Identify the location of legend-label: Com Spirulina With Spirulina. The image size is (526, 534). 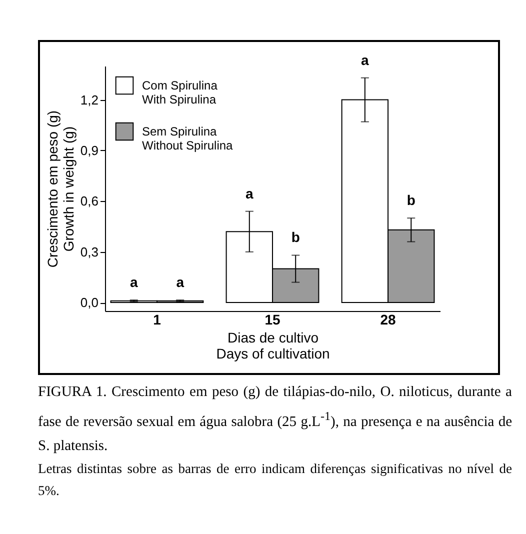
(180, 92).